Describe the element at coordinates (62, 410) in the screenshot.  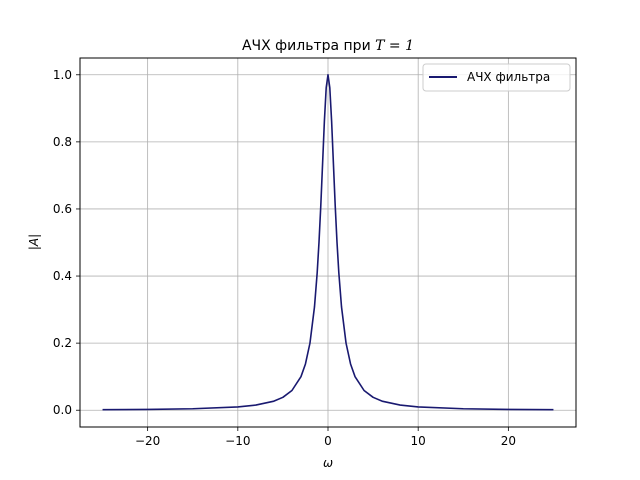
I see `y-tick-label: 0.0` at that location.